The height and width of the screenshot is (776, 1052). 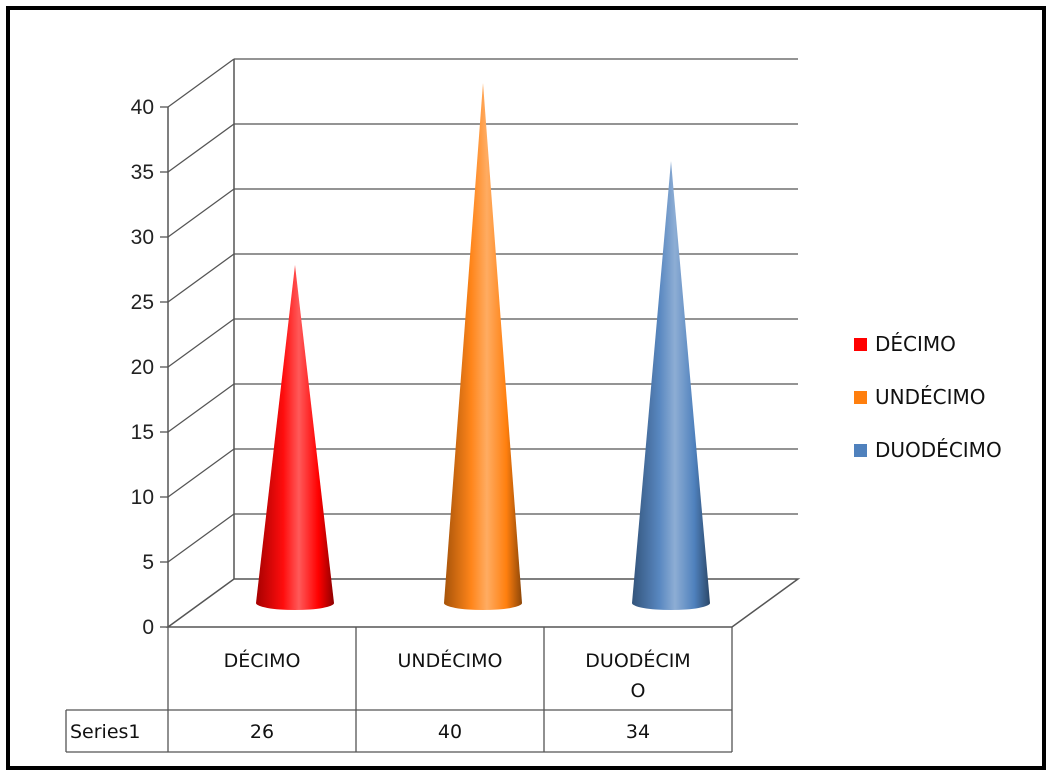 I want to click on y-tick-label: 20, so click(x=142, y=367).